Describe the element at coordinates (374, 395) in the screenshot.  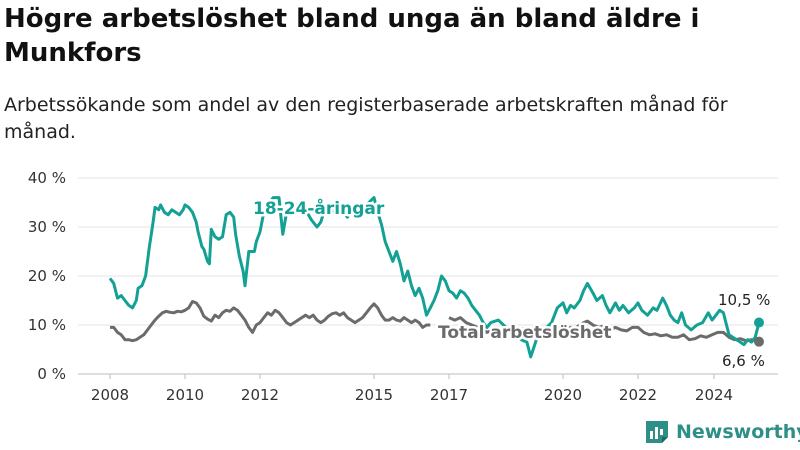
I see `x-tick-label: 2015` at that location.